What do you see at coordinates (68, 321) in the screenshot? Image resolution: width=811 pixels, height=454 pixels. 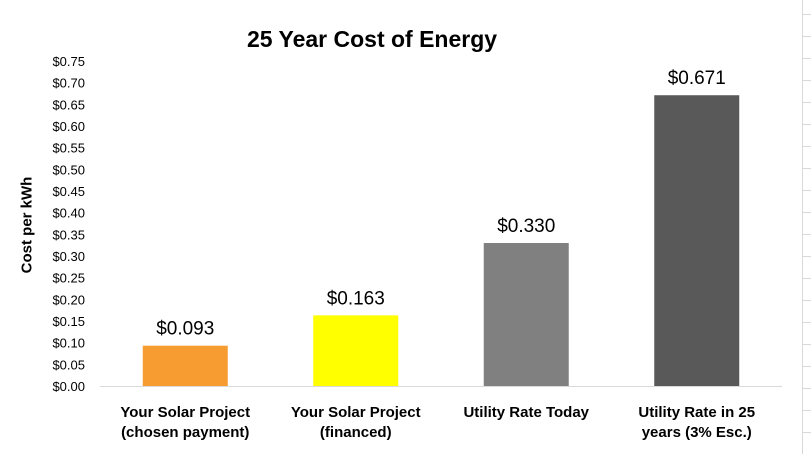 I see `y-tick-label: $0.15` at bounding box center [68, 321].